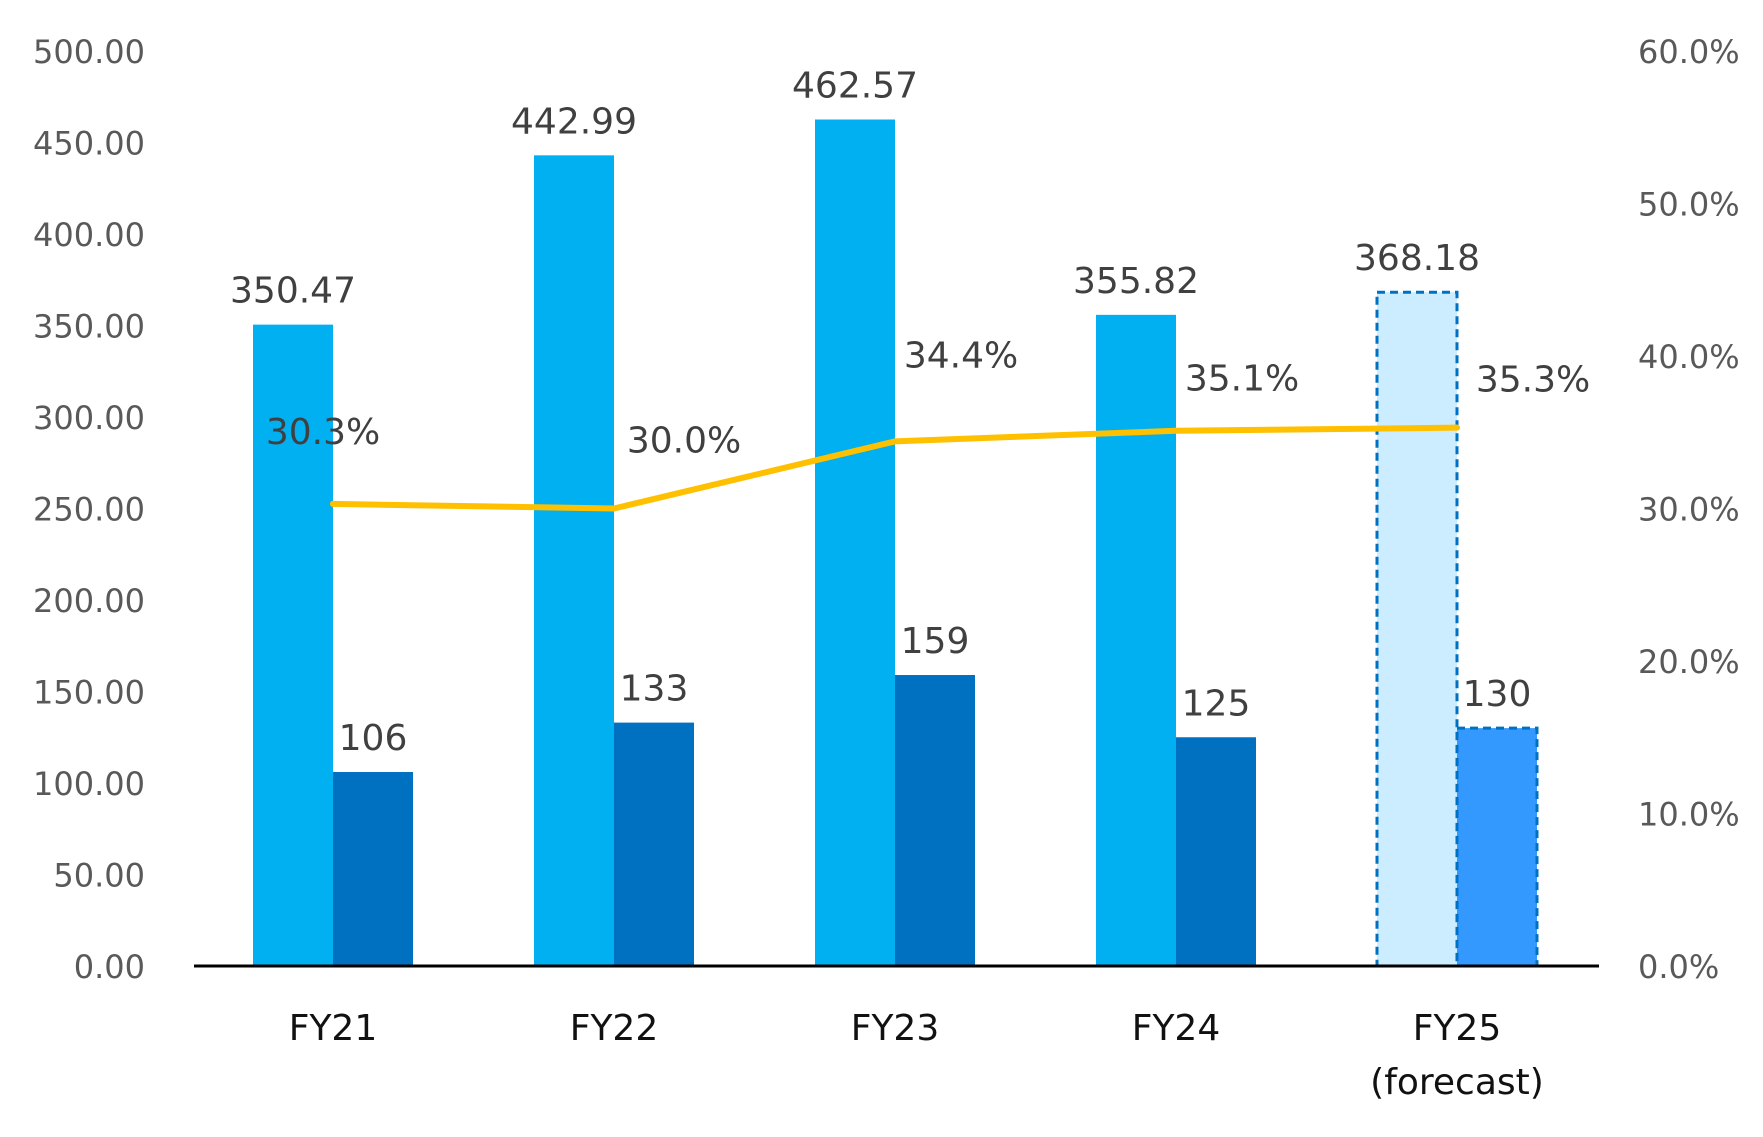  Describe the element at coordinates (89, 418) in the screenshot. I see `y-tick-label: 300.00` at that location.